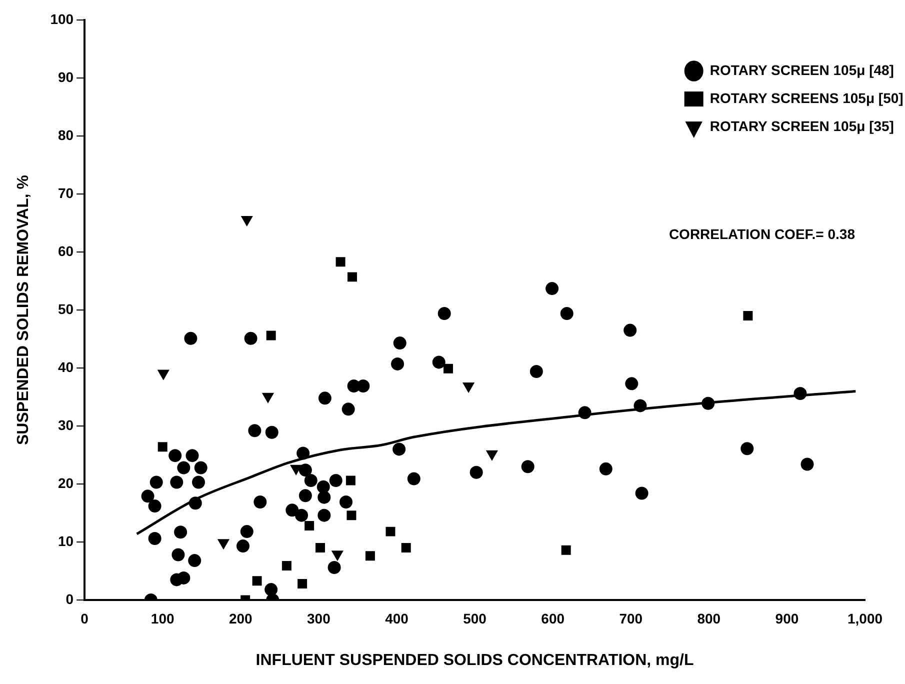  Describe the element at coordinates (631, 618) in the screenshot. I see `x-tick-label: 700` at that location.